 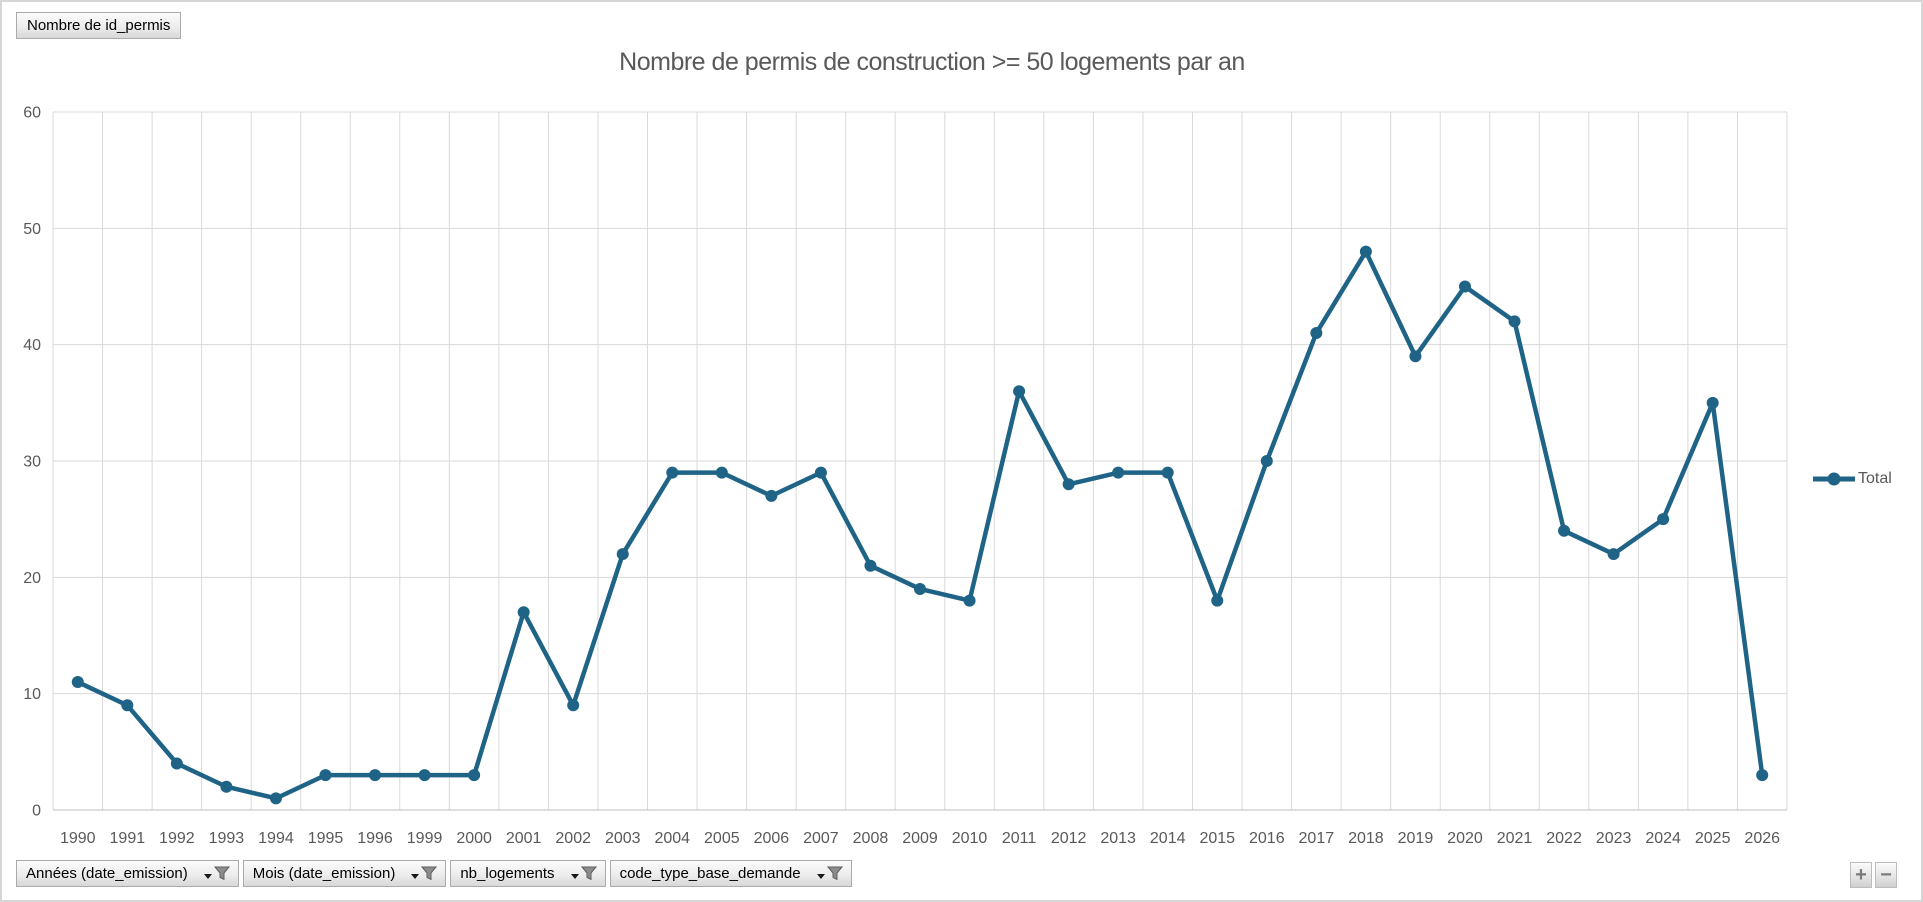 I want to click on x-tick-label: 2000, so click(x=474, y=838).